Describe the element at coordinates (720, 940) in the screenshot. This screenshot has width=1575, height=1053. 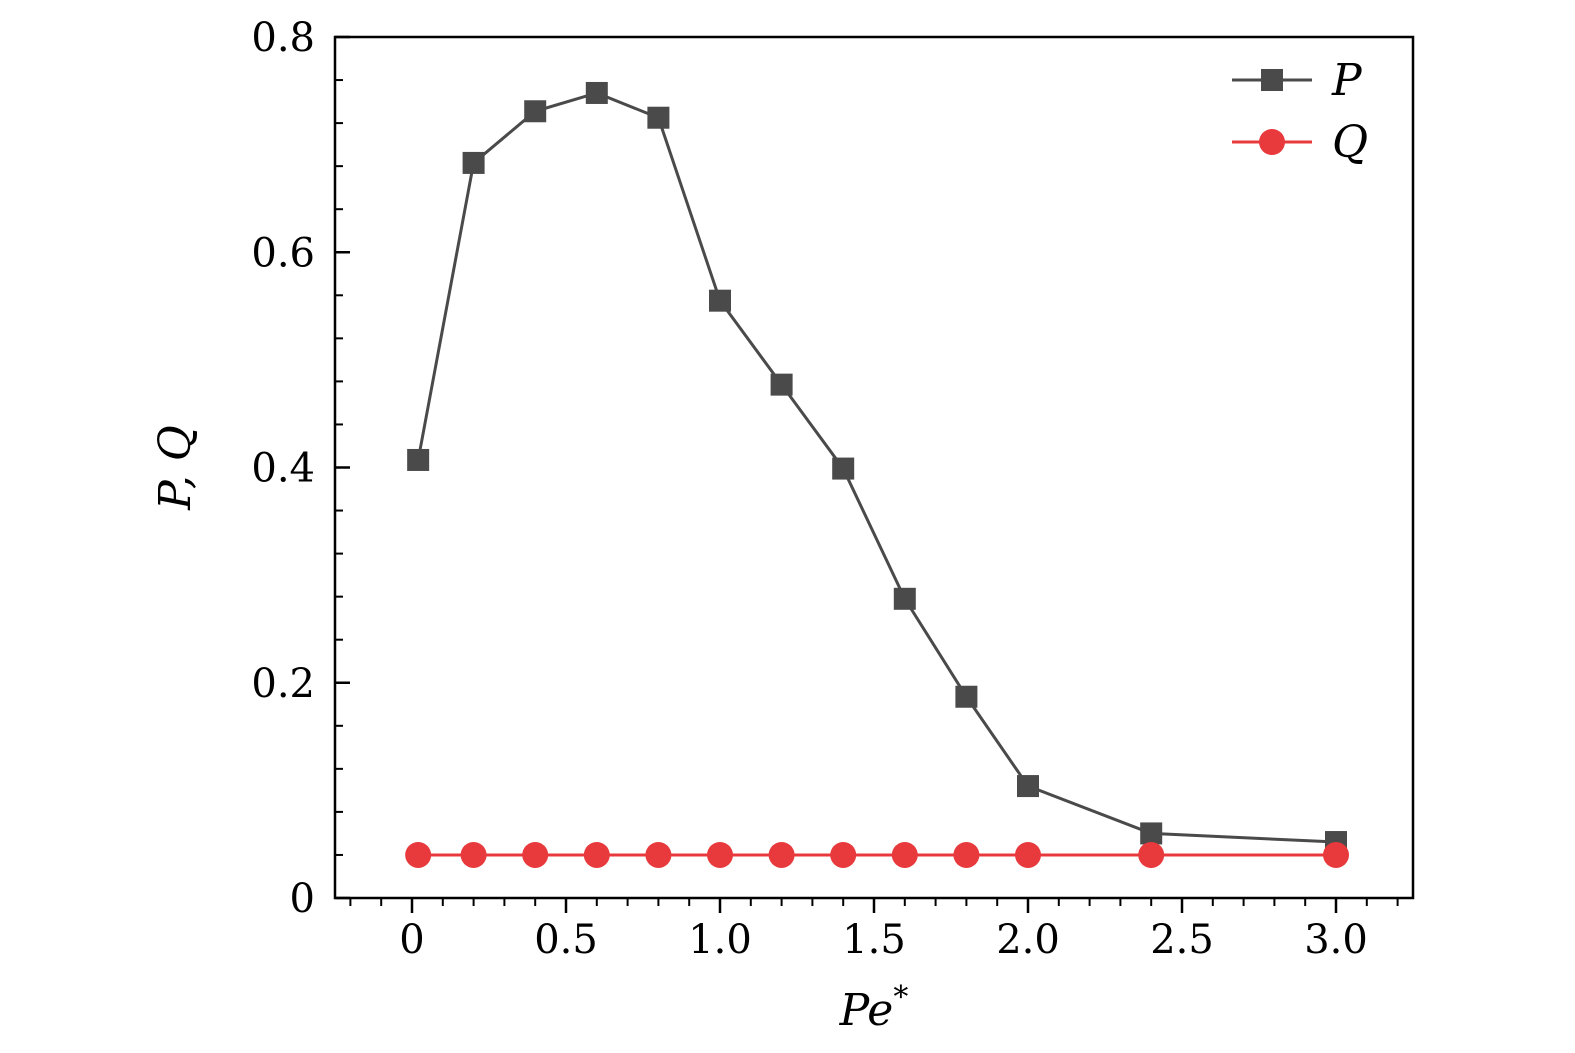
I see `x-tick-label: 1.0` at that location.